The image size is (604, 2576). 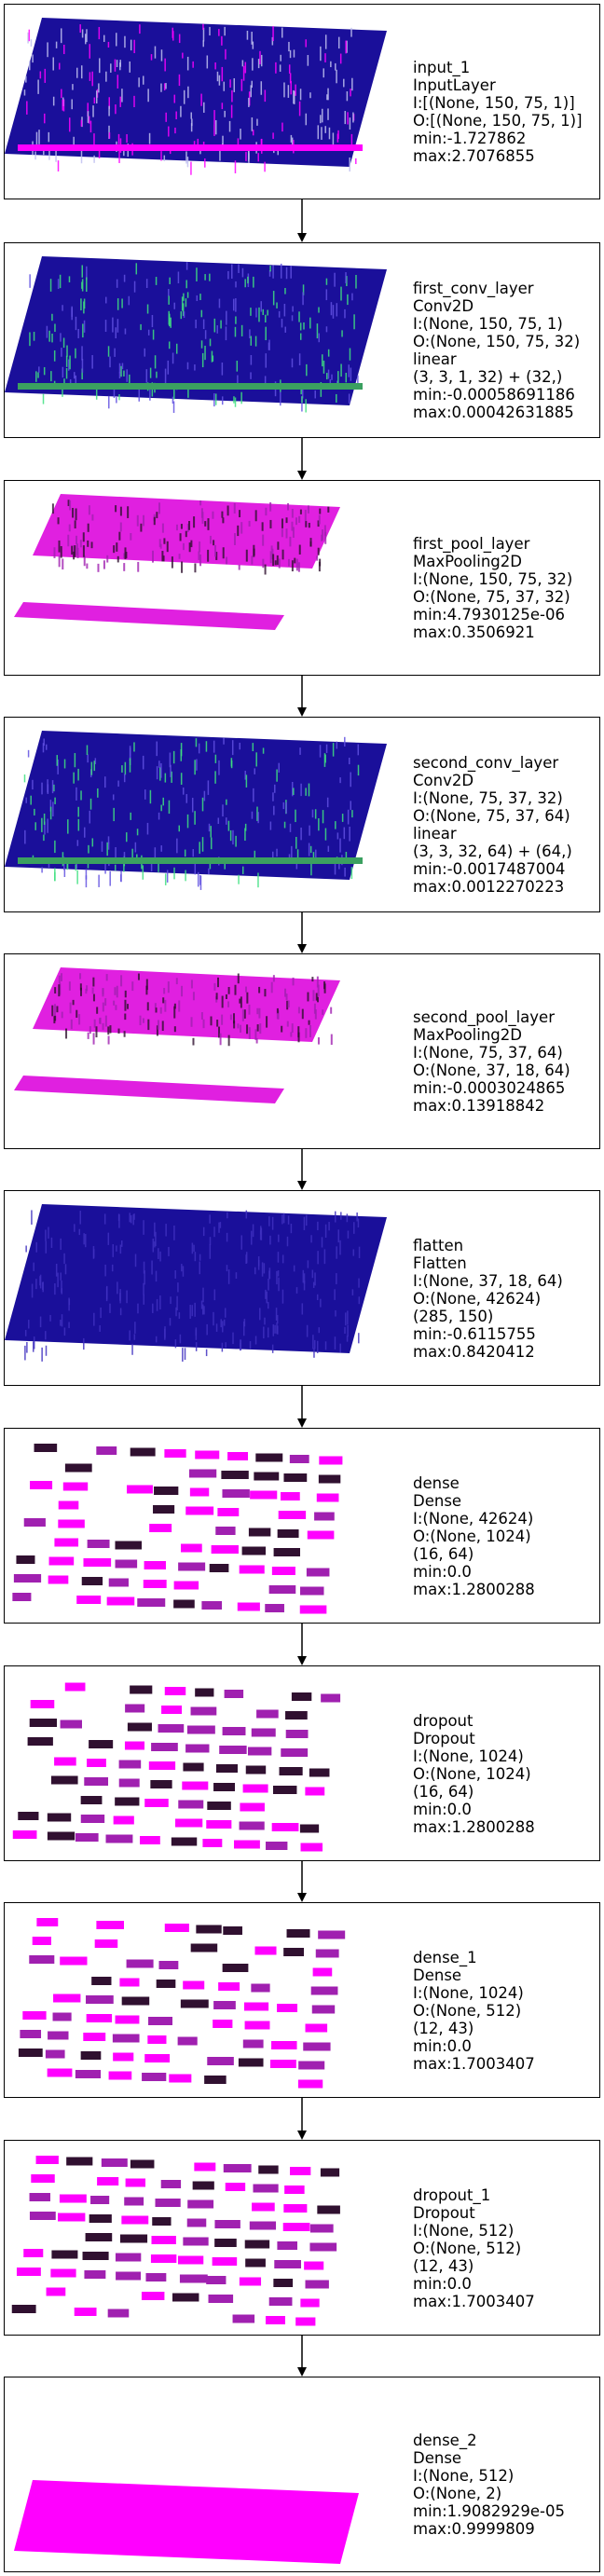 What do you see at coordinates (186, 2522) in the screenshot?
I see `layer-visualization` at bounding box center [186, 2522].